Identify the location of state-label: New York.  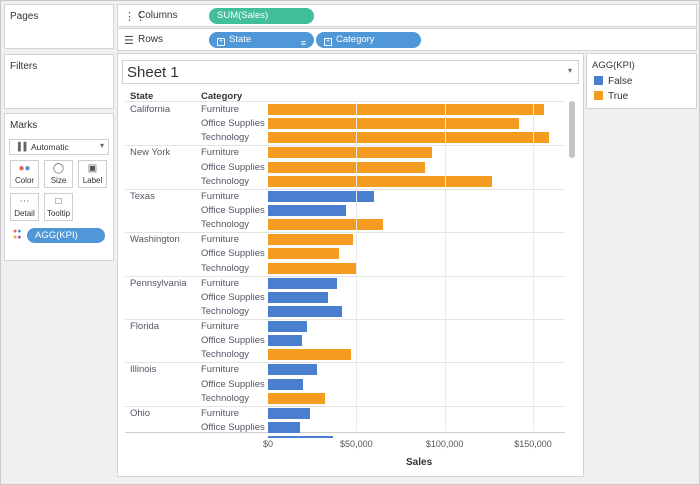
(150, 153).